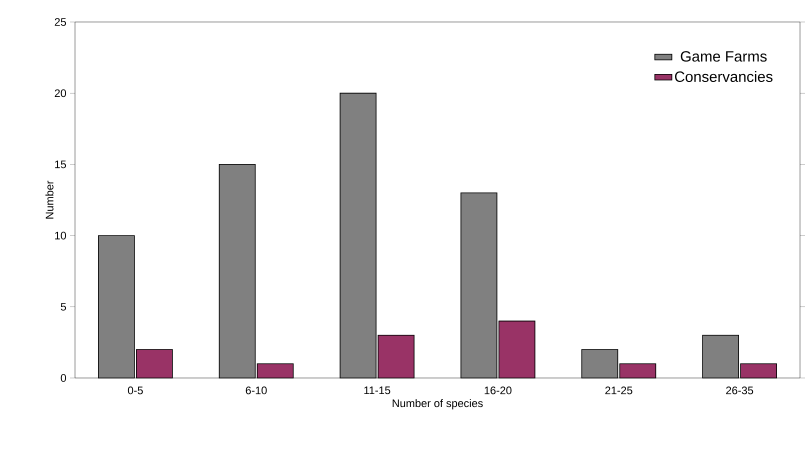 This screenshot has width=807, height=454. Describe the element at coordinates (498, 390) in the screenshot. I see `x-tick-label: 16-20` at that location.